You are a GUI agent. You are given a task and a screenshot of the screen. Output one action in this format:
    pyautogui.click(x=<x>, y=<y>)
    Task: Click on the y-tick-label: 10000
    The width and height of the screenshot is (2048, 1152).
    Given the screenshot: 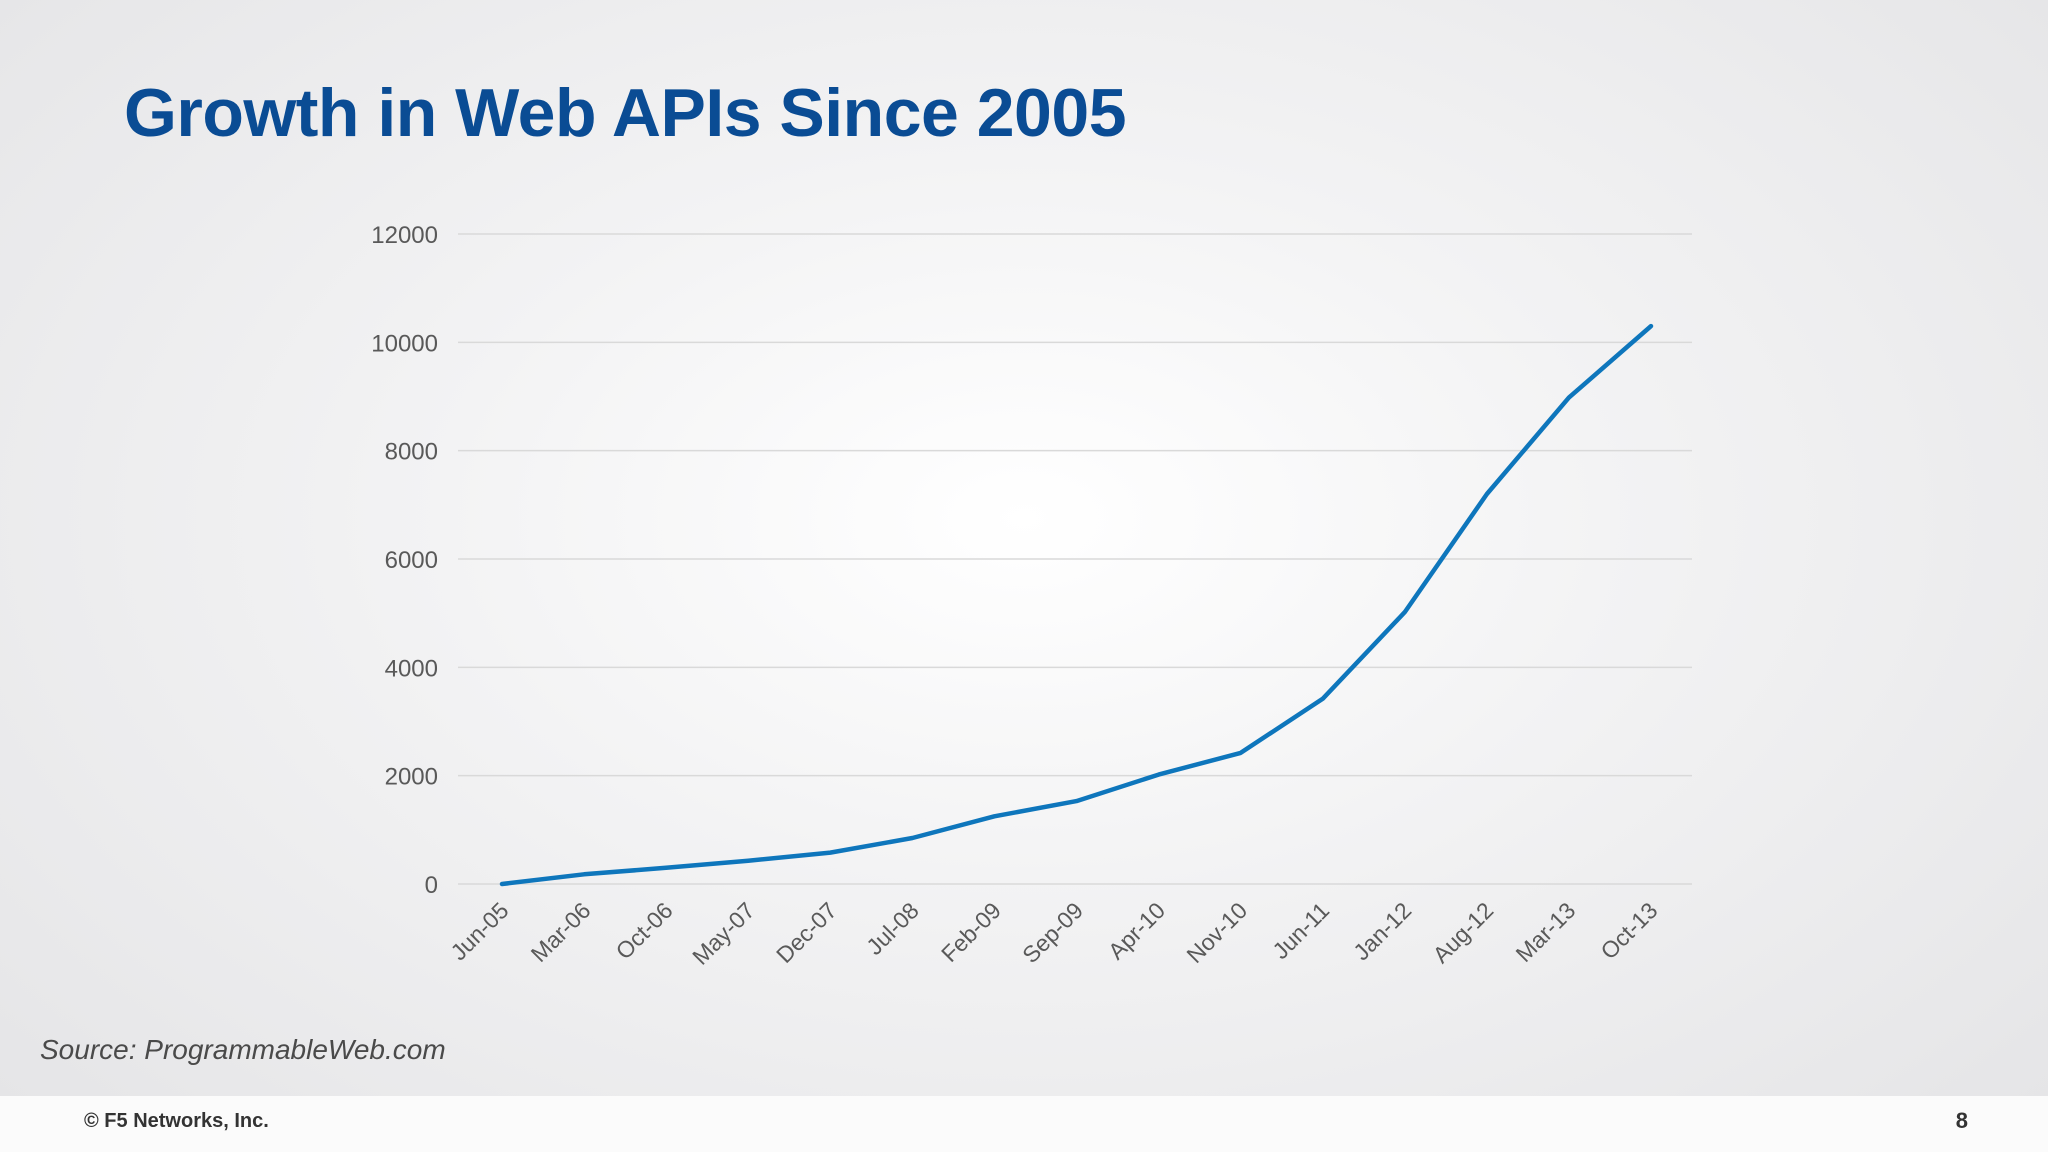 What is the action you would take?
    pyautogui.click(x=404, y=343)
    